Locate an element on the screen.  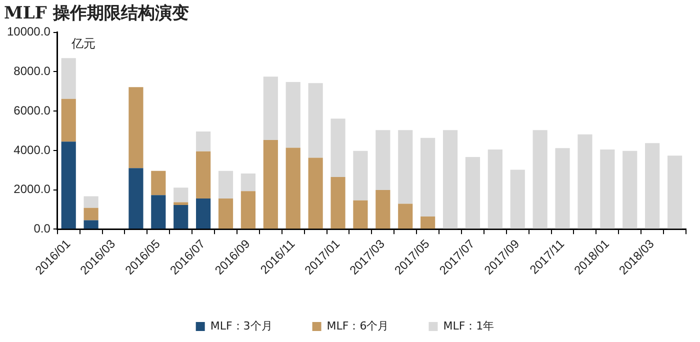
y-tick-label: 8000.0 is located at coordinates (32, 71).